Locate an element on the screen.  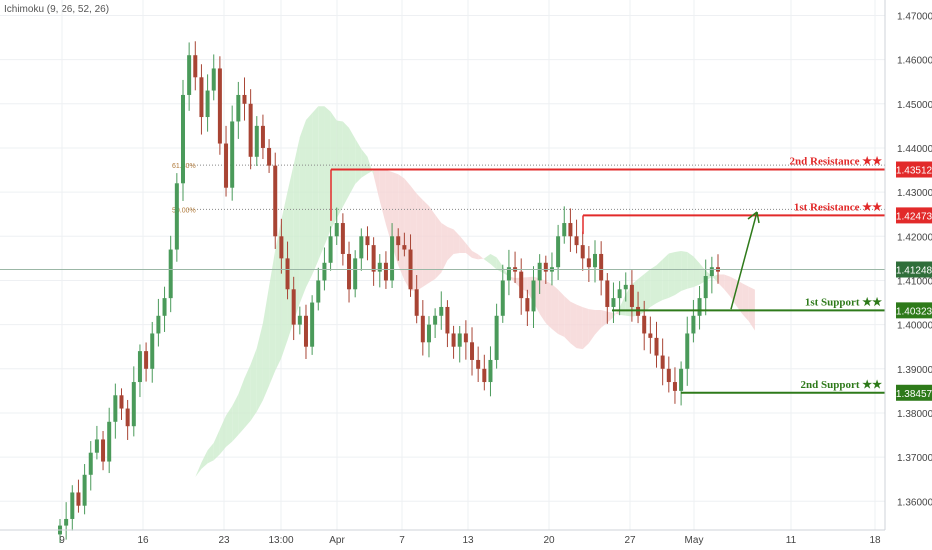
y-tick-label: 1.43000 is located at coordinates (914, 193).